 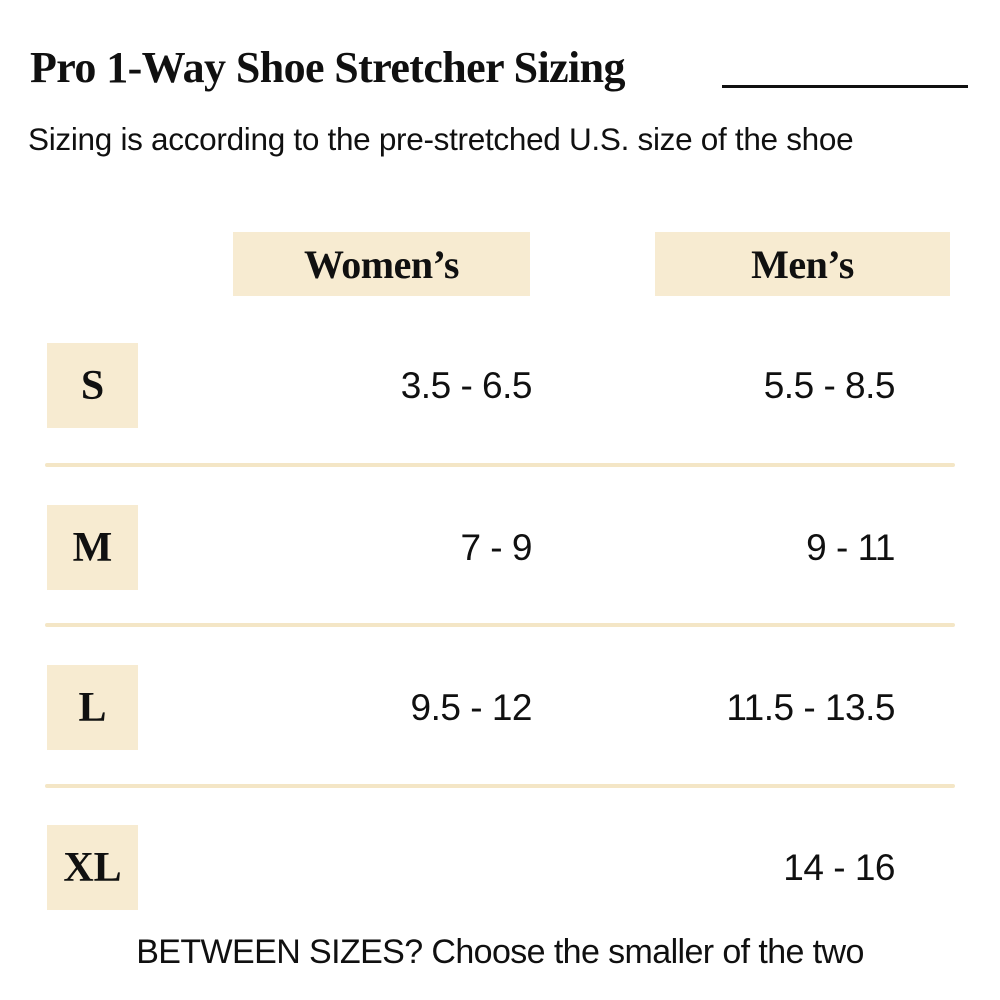 I want to click on mens-range-m: 9 - 11, so click(x=850, y=547).